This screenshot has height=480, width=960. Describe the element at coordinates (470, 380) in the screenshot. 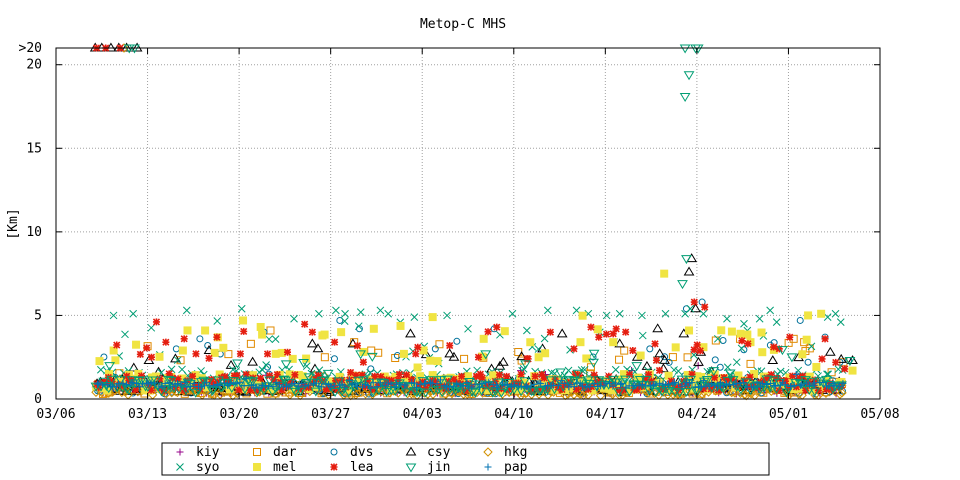

I see `series-pap` at that location.